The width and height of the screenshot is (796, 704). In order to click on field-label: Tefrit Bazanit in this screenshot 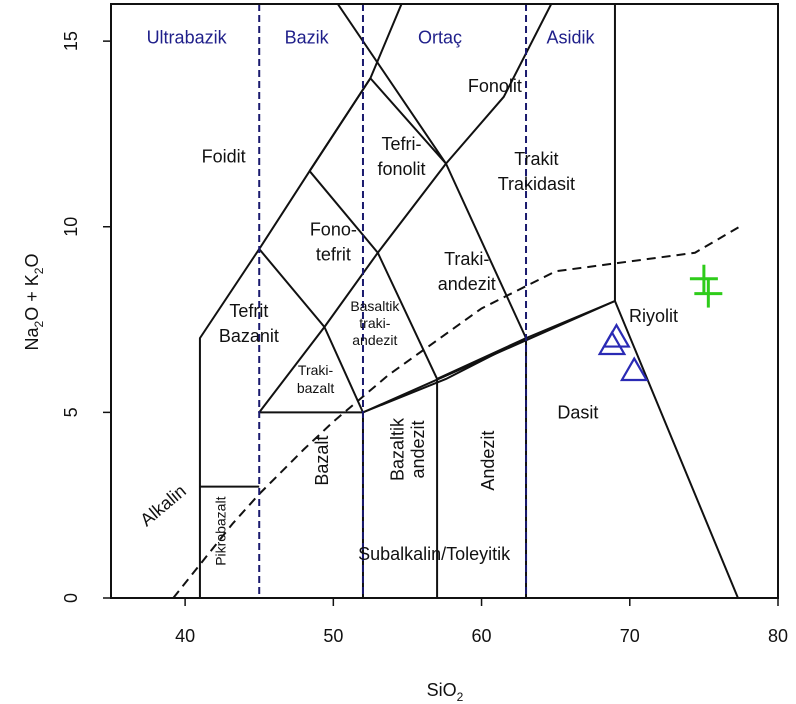, I will do `click(249, 323)`.